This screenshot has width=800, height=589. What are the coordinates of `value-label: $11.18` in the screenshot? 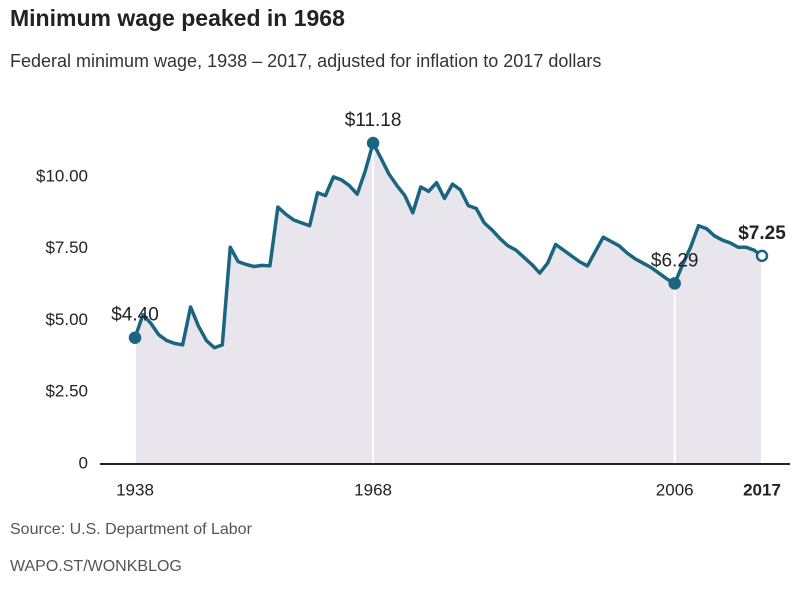 It's located at (373, 120).